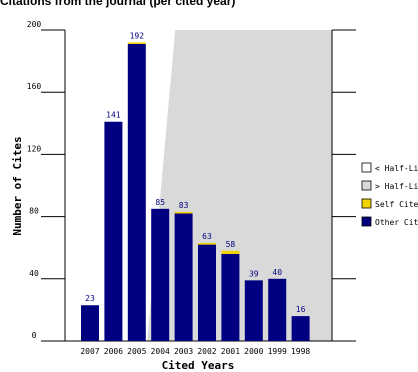  What do you see at coordinates (366, 185) in the screenshot?
I see `legend-swatch-above-half-life` at bounding box center [366, 185].